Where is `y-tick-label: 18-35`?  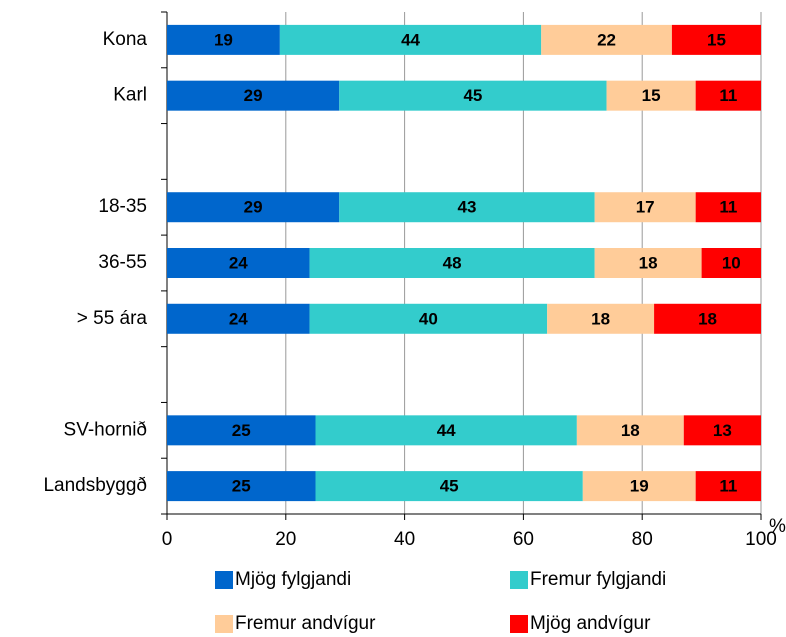 y-tick-label: 18-35 is located at coordinates (122, 206).